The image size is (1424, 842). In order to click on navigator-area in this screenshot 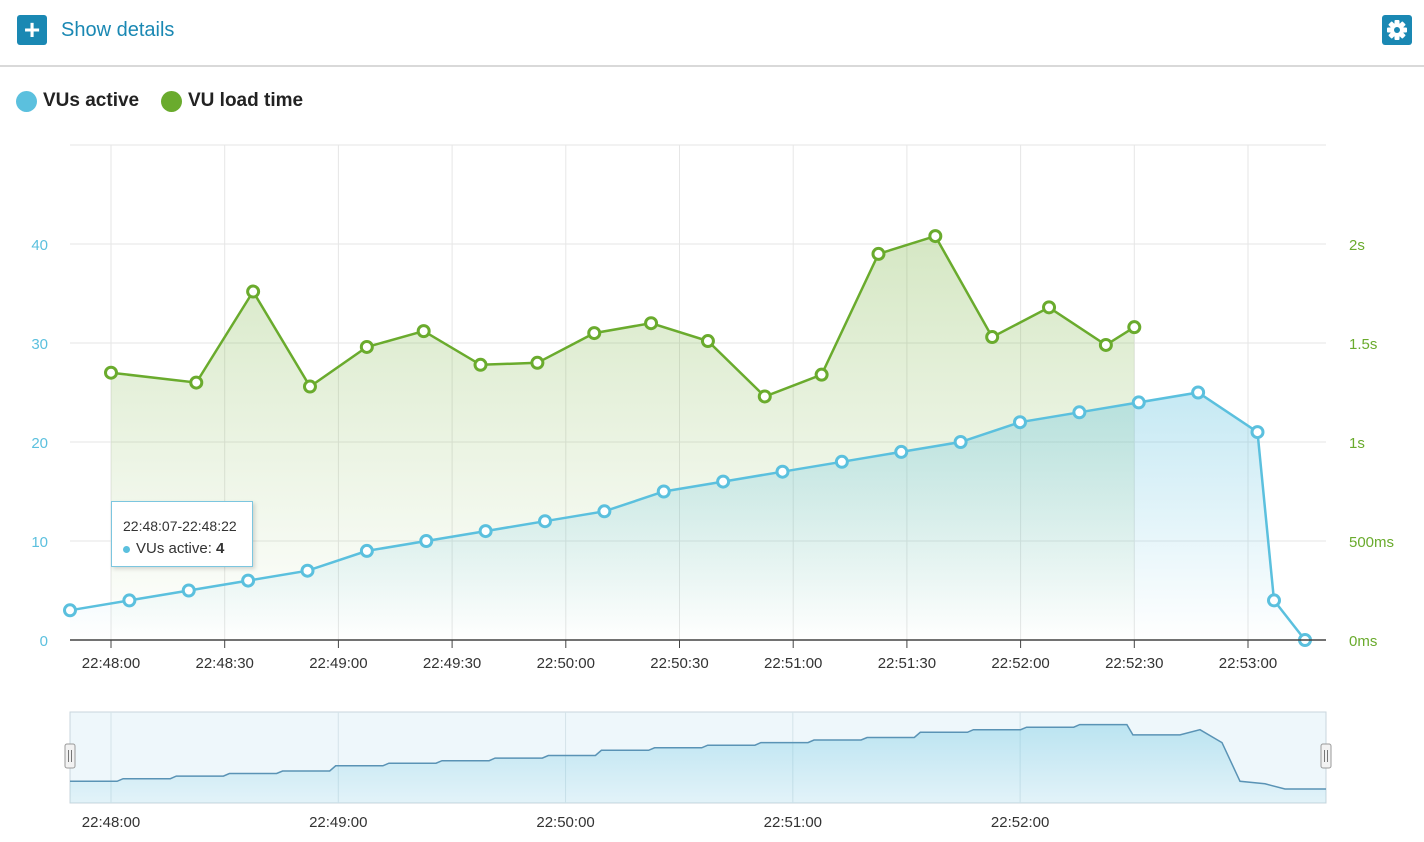, I will do `click(698, 763)`.